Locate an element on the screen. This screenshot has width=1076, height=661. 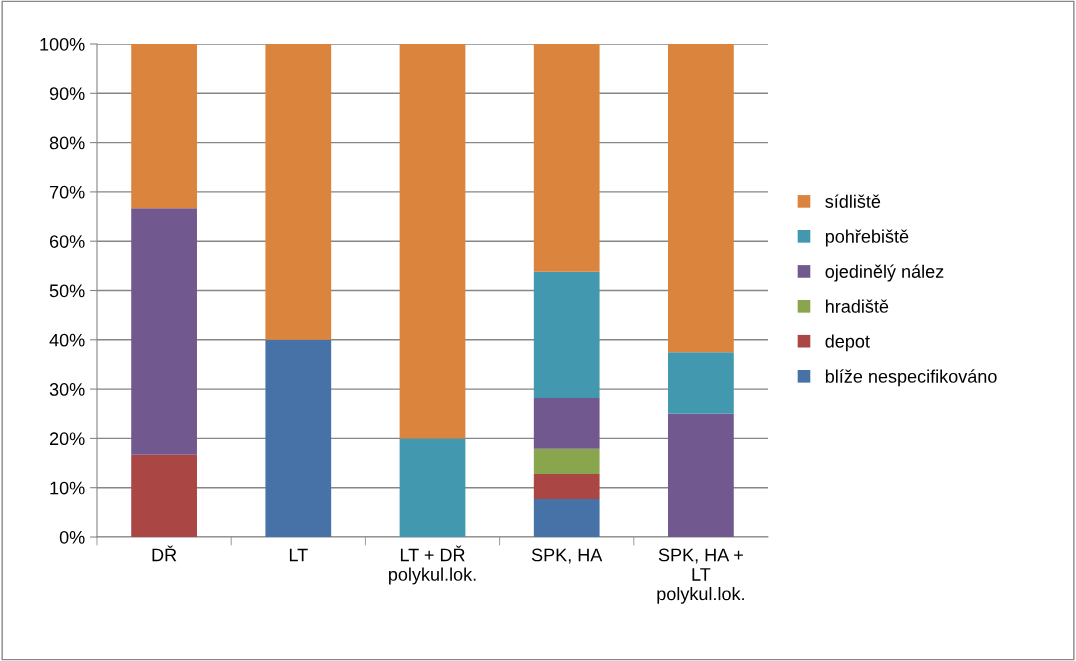
y-tick-label: 0% is located at coordinates (72, 537).